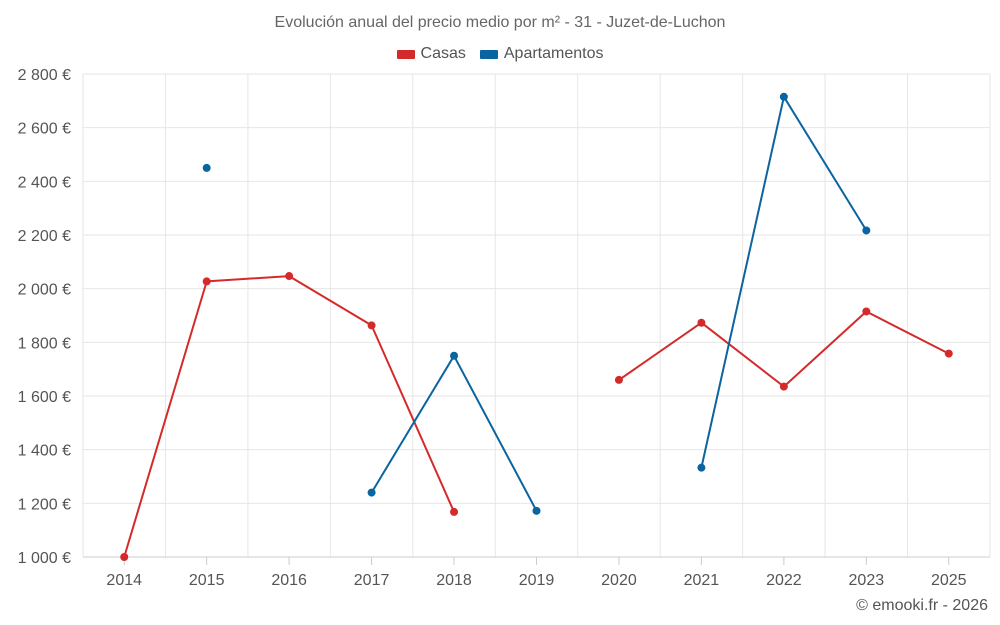 This screenshot has width=1000, height=625. What do you see at coordinates (44, 290) in the screenshot?
I see `y-tick-label: 2 000 €` at bounding box center [44, 290].